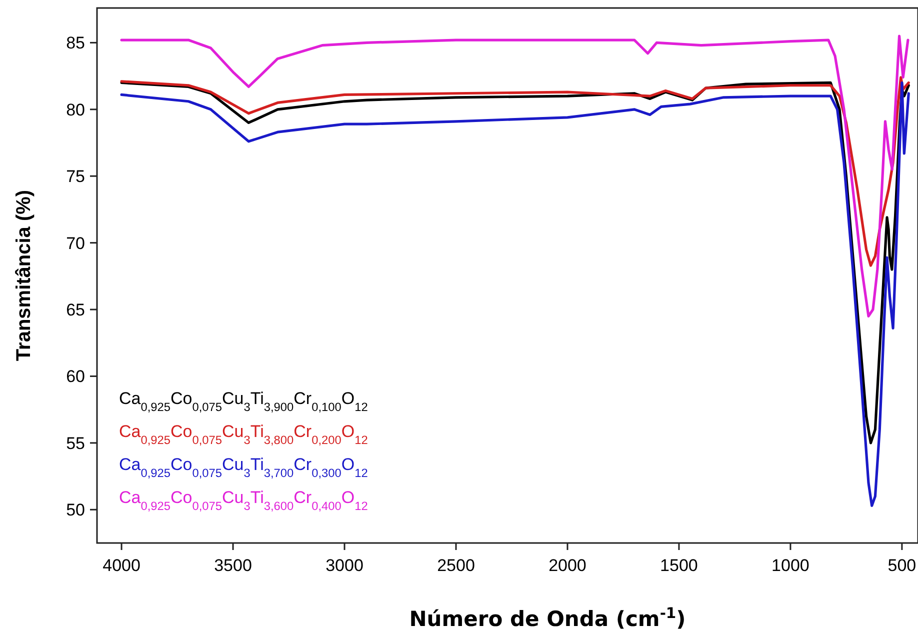 This screenshot has width=918, height=636. I want to click on x-axis-title: Número de Onda (cm$^{-1}$), so click(547, 617).